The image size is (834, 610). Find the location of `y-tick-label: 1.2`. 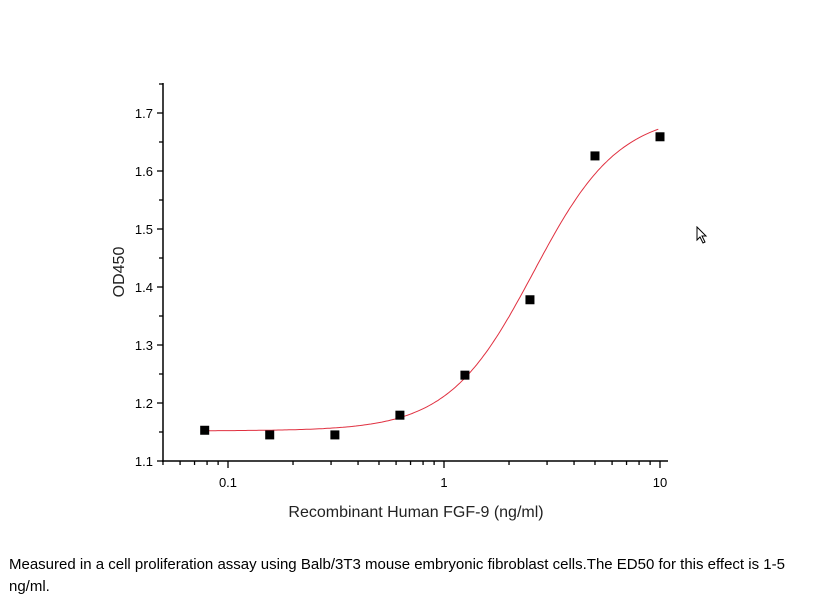

y-tick-label: 1.2 is located at coordinates (144, 403).